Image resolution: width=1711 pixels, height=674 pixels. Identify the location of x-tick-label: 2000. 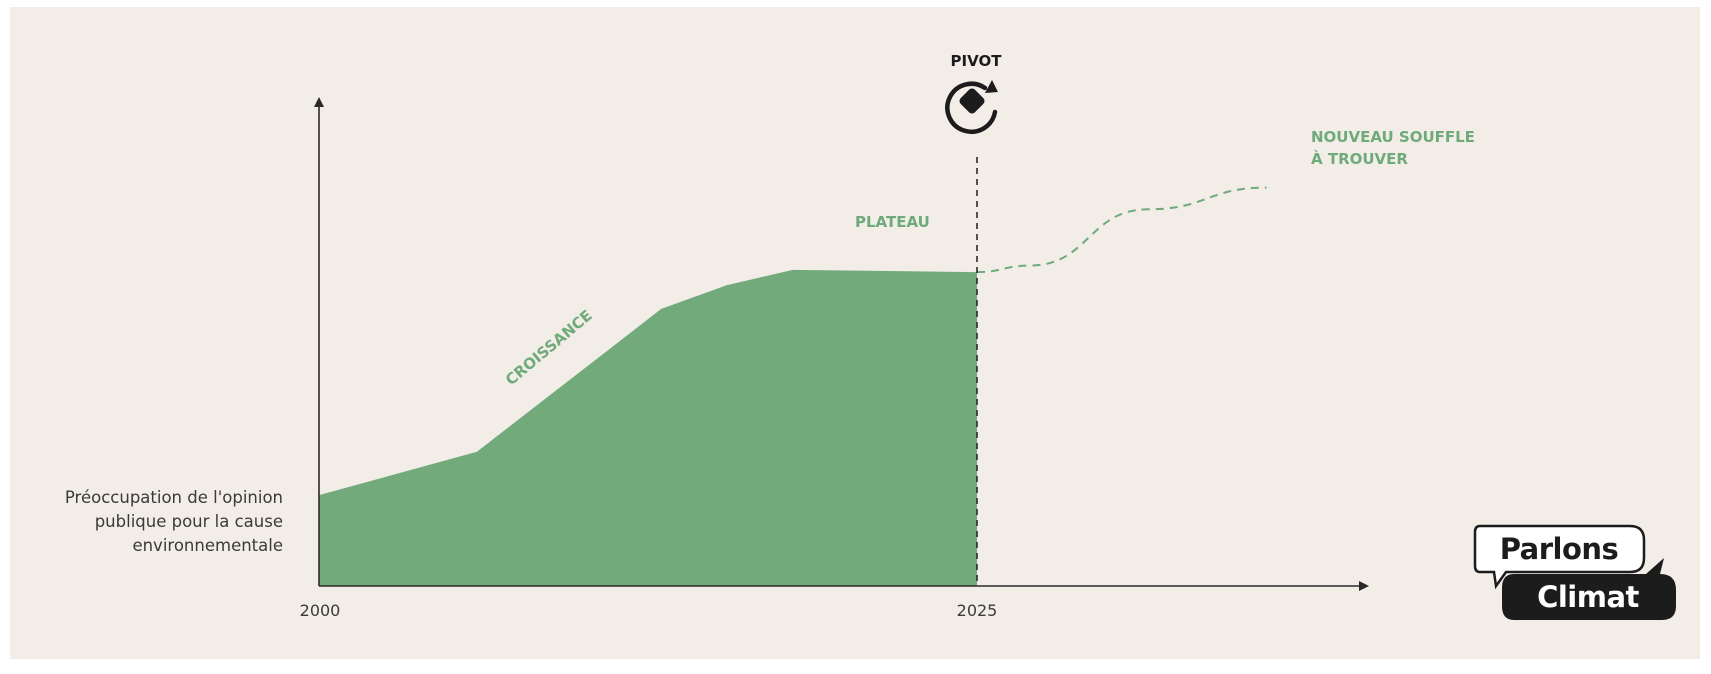
(320, 610).